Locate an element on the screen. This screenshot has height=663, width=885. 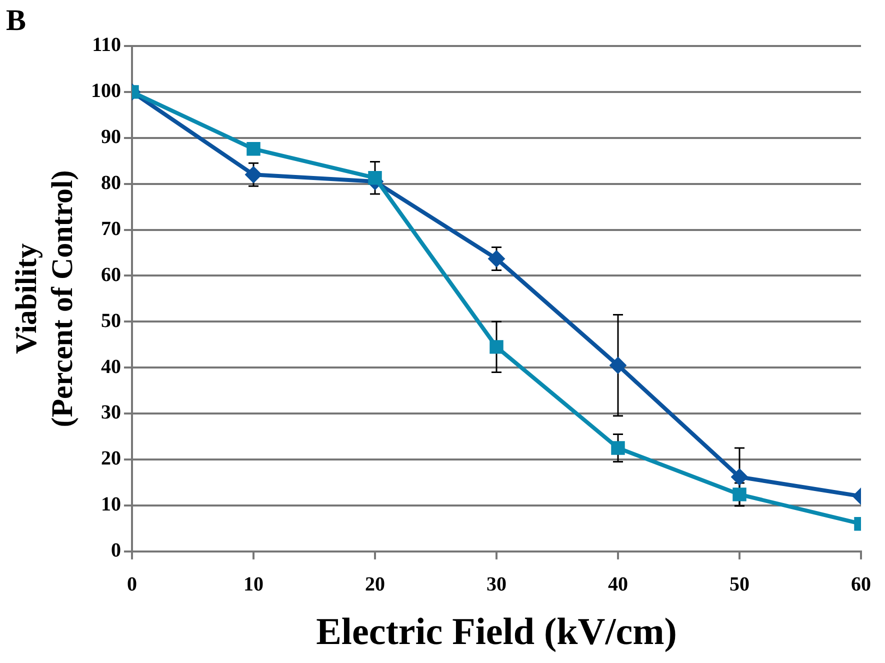
y-tick-label: 0 is located at coordinates (116, 551).